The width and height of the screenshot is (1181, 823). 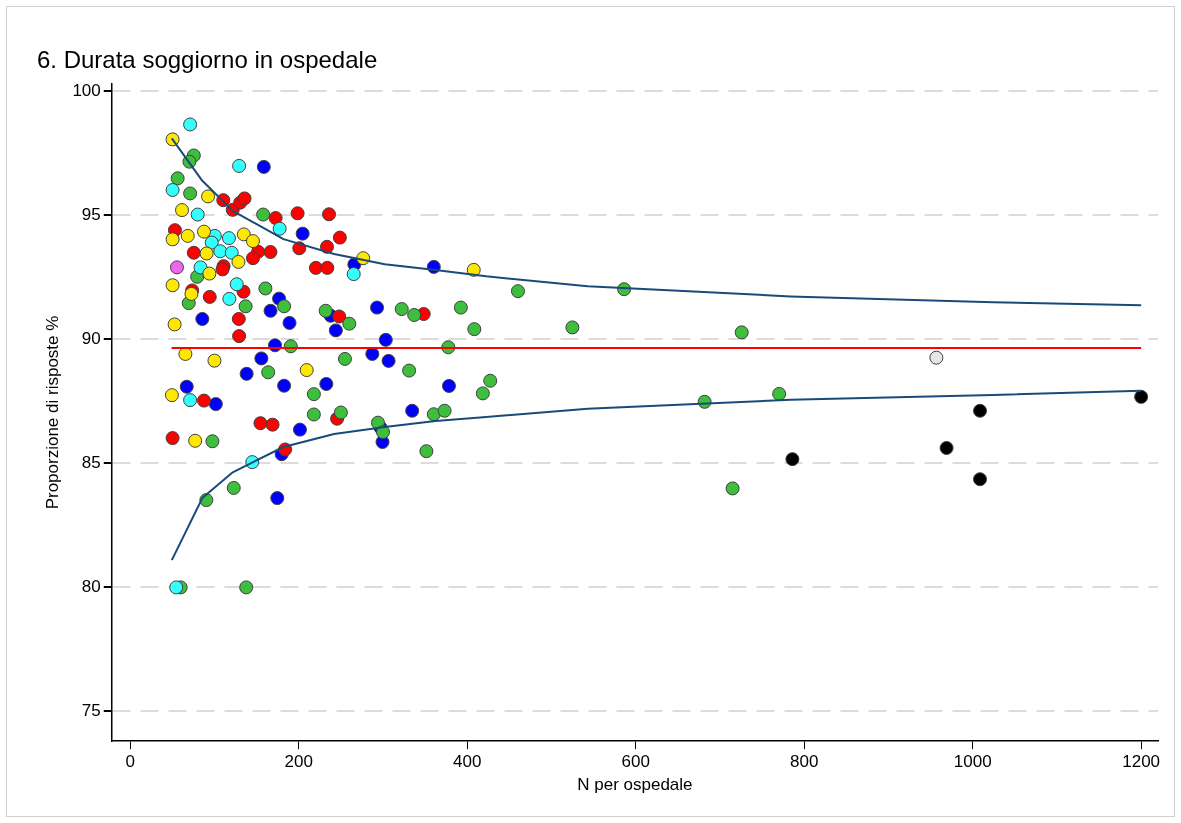 What do you see at coordinates (52, 412) in the screenshot?
I see `y-axis-title: Proporzione di risposte %` at bounding box center [52, 412].